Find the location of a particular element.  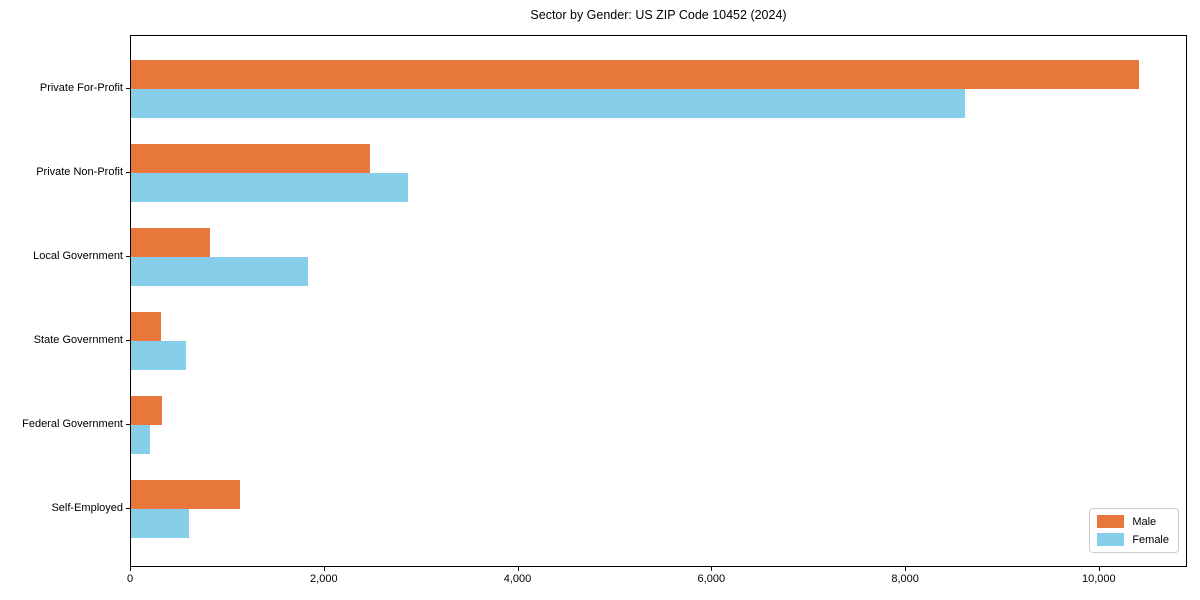

legend-item-female: Female is located at coordinates (1133, 539).